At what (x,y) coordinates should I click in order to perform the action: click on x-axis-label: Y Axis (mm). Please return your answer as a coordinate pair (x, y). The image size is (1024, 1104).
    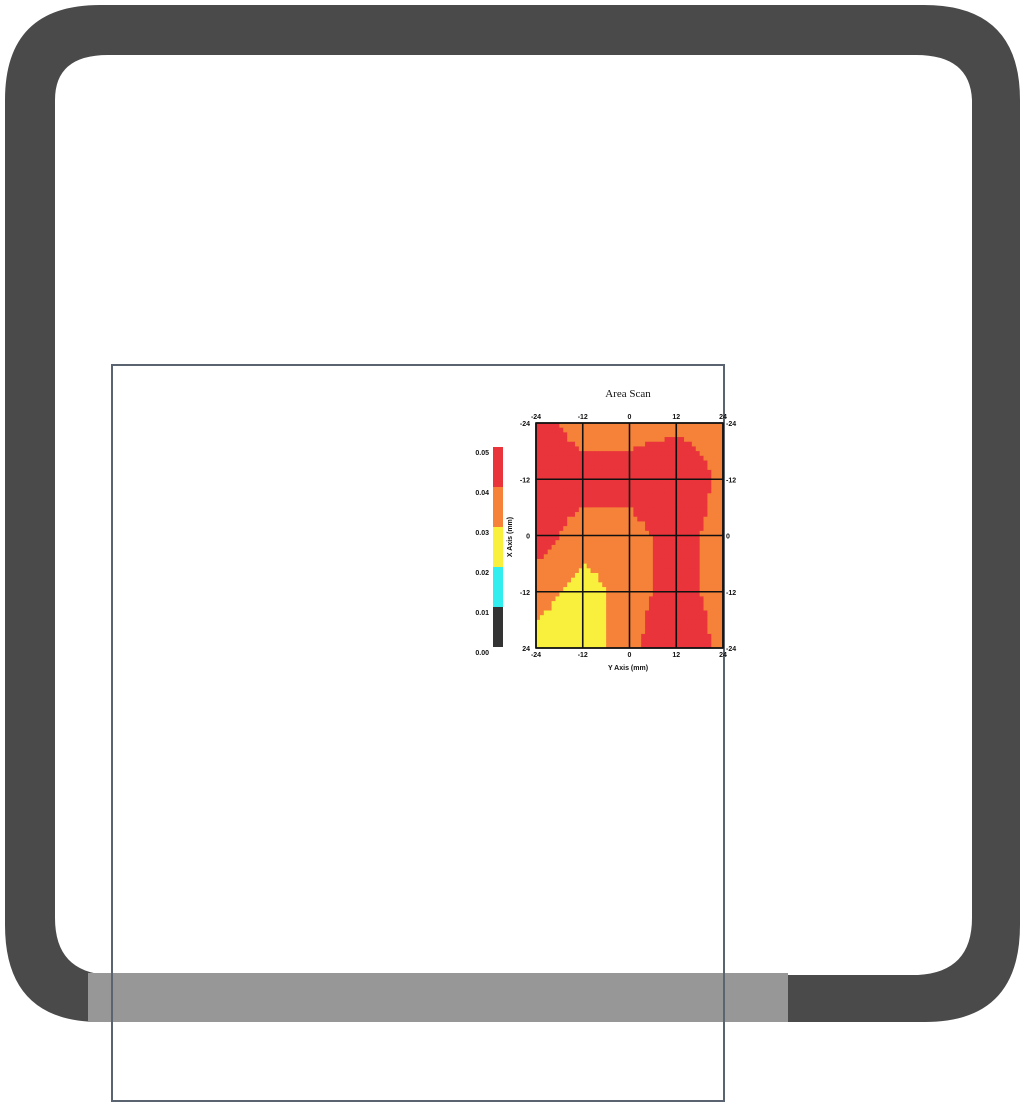
    Looking at the image, I should click on (628, 668).